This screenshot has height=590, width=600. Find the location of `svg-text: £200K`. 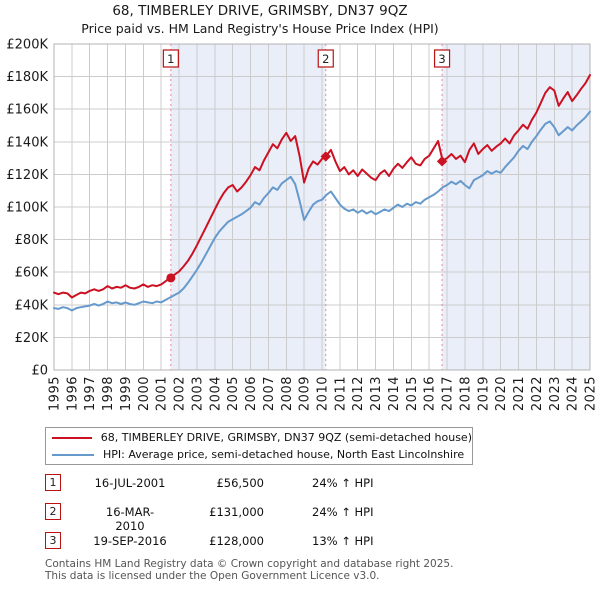

svg-text: £200K is located at coordinates (27, 45).